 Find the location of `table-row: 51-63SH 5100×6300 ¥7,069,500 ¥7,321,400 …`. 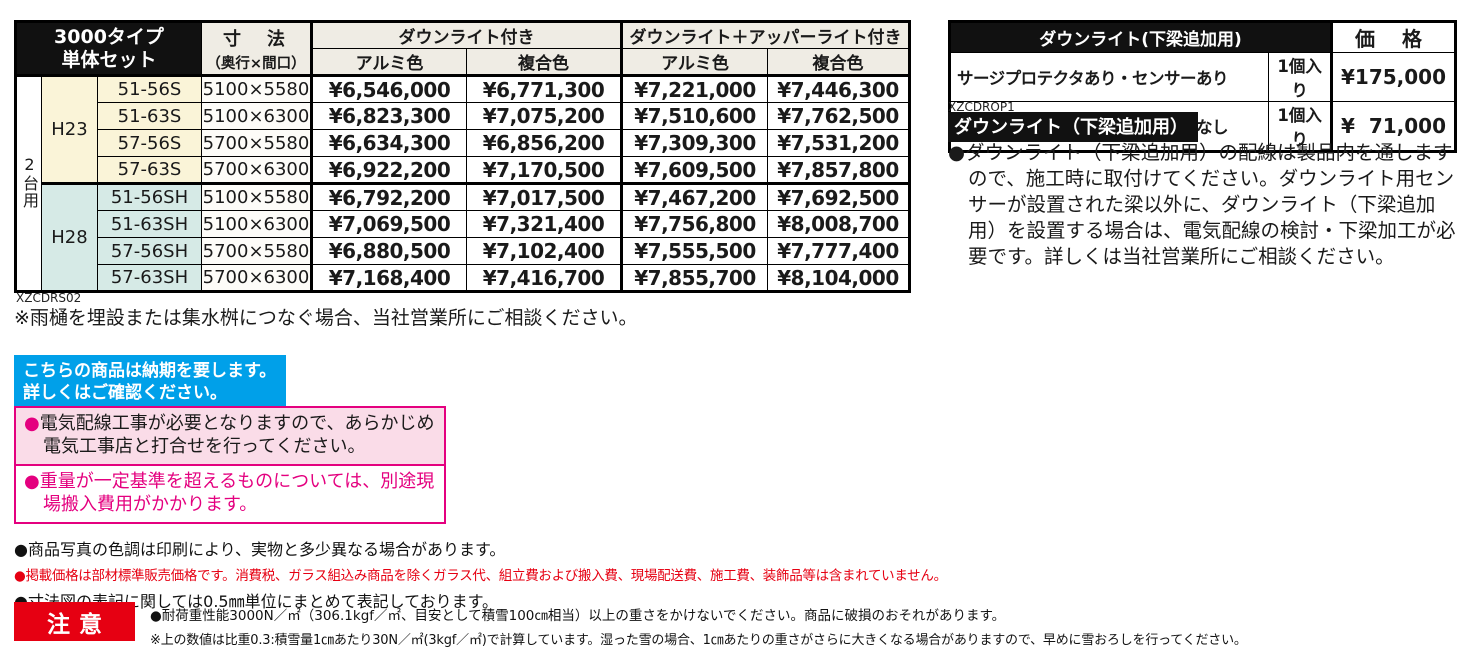

table-row: 51-63SH 5100×6300 ¥7,069,500 ¥7,321,400 … is located at coordinates (463, 224).